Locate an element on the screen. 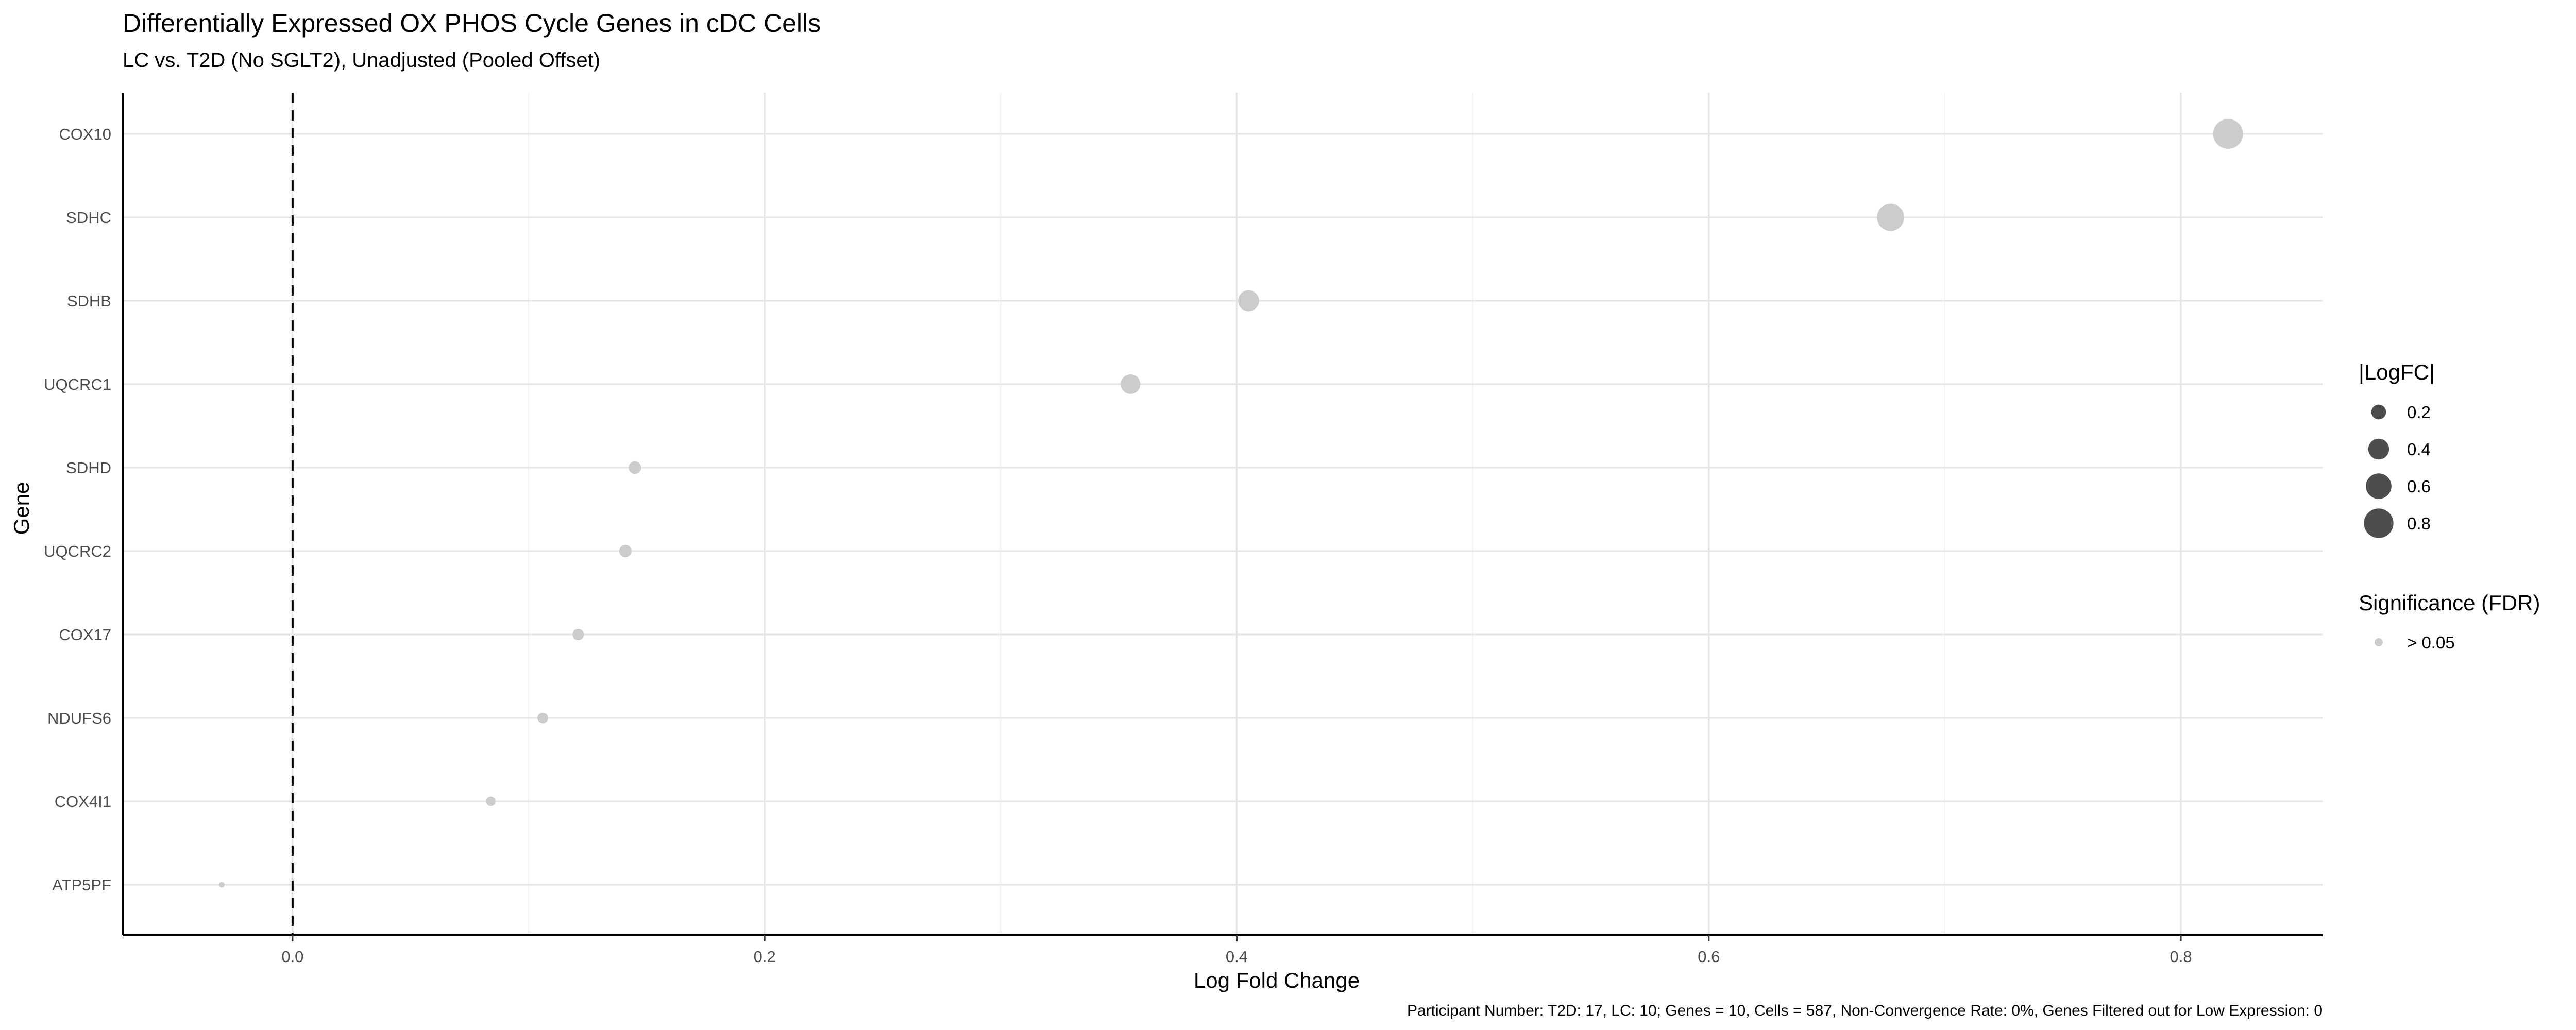 The height and width of the screenshot is (1030, 2576). legend-significance-title: Significance (FDR) is located at coordinates (2449, 603).